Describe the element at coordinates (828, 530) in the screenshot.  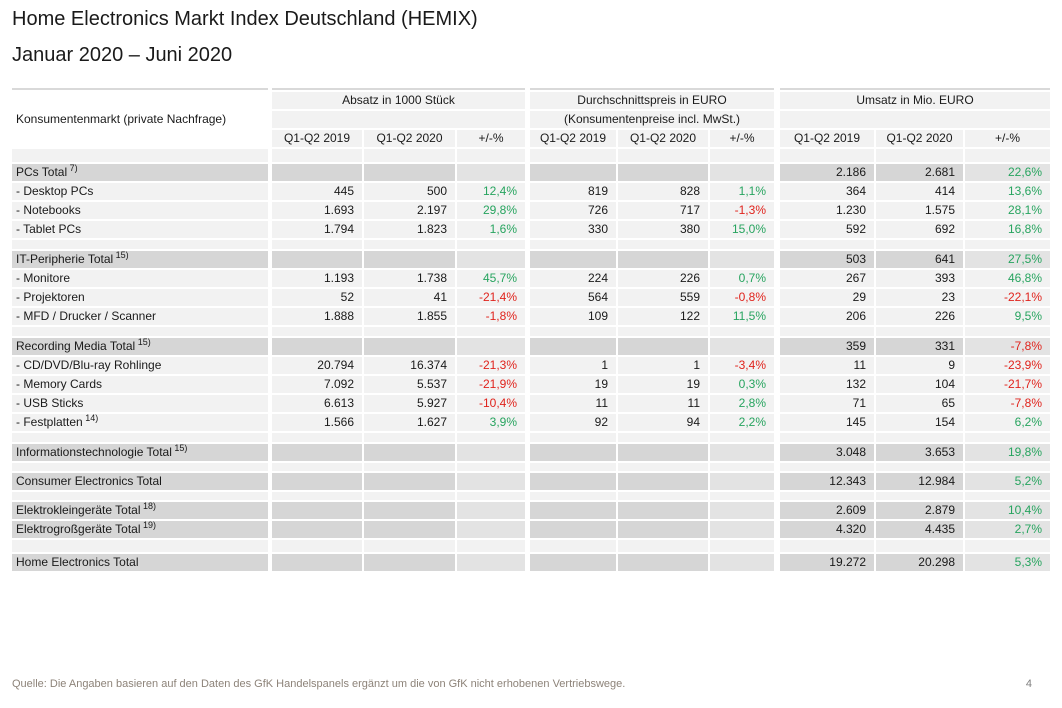
I see `cell-value: 4.320` at that location.